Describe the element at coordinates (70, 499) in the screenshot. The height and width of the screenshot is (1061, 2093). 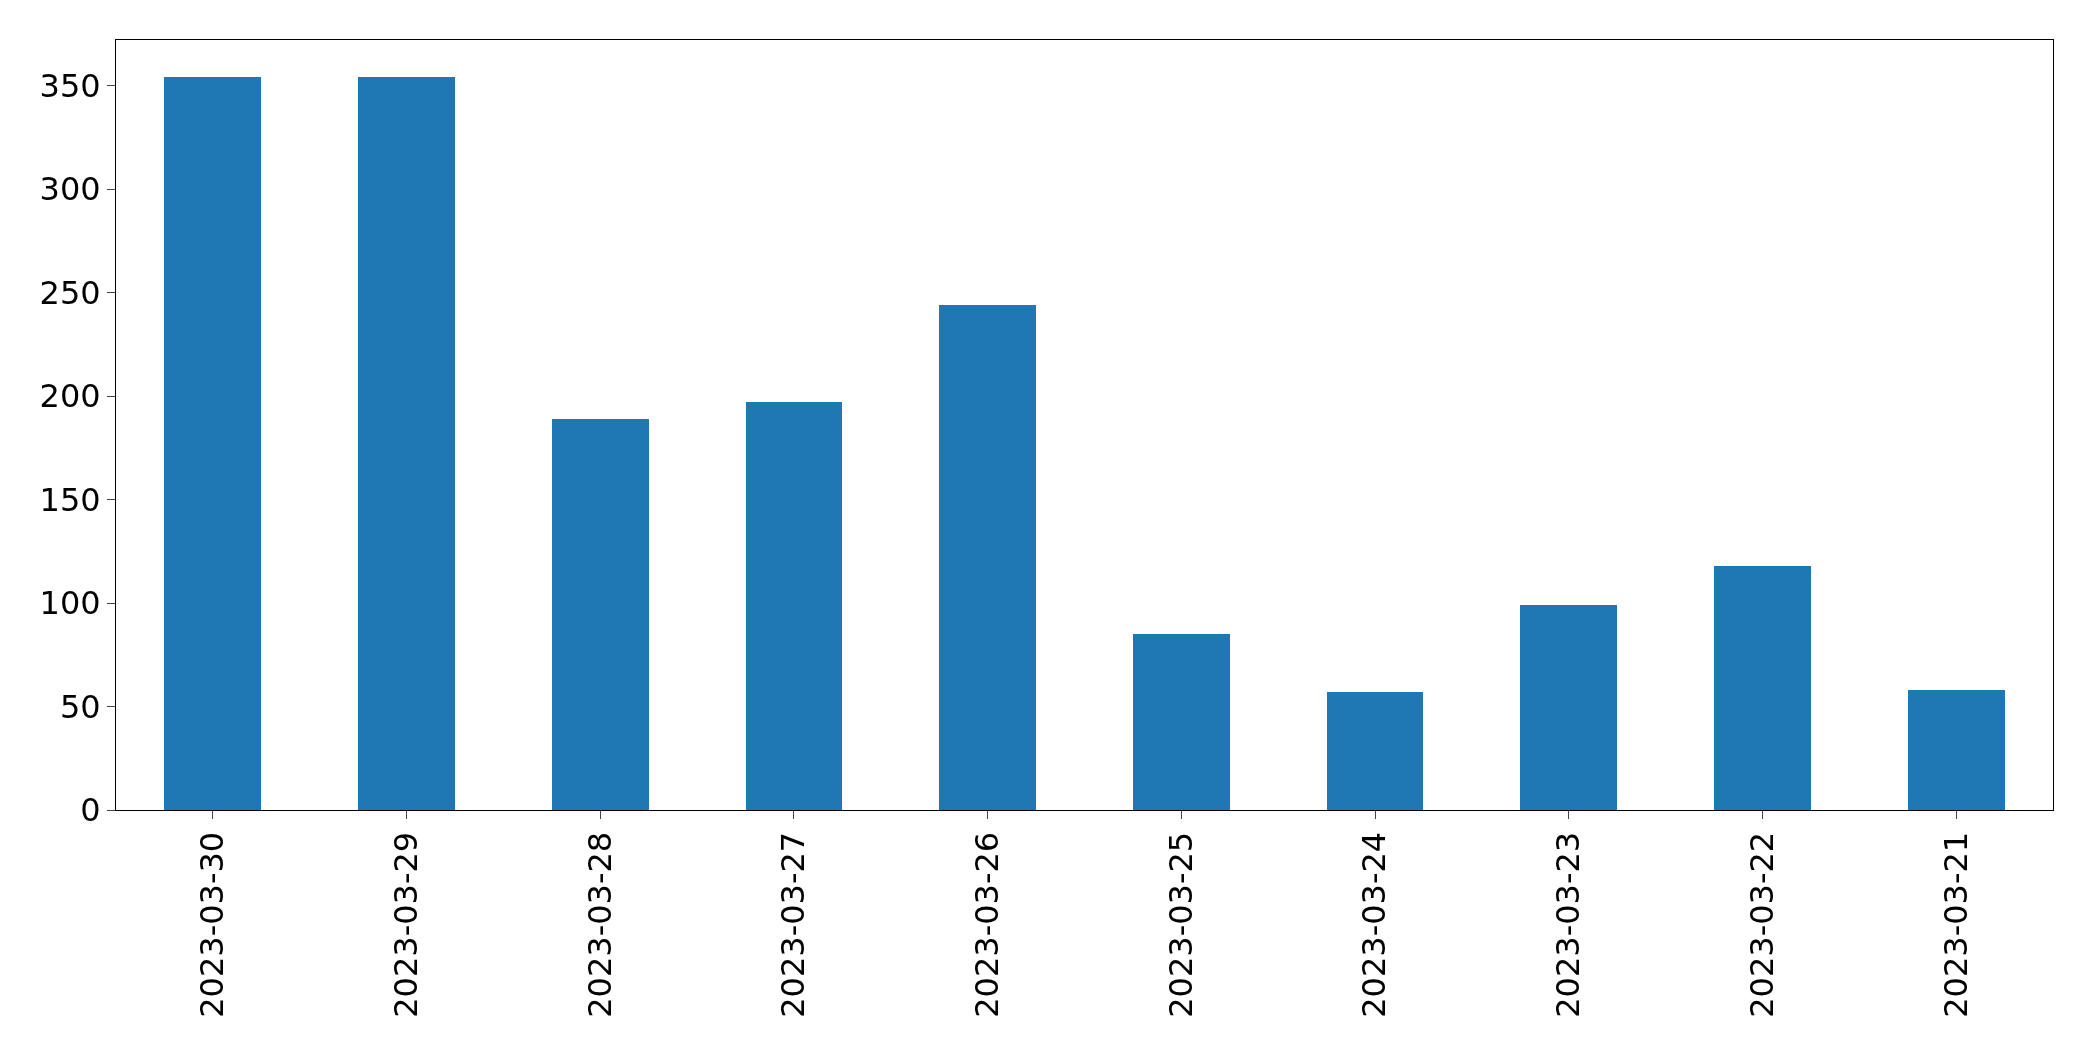
I see `y-tick-label: 150` at that location.